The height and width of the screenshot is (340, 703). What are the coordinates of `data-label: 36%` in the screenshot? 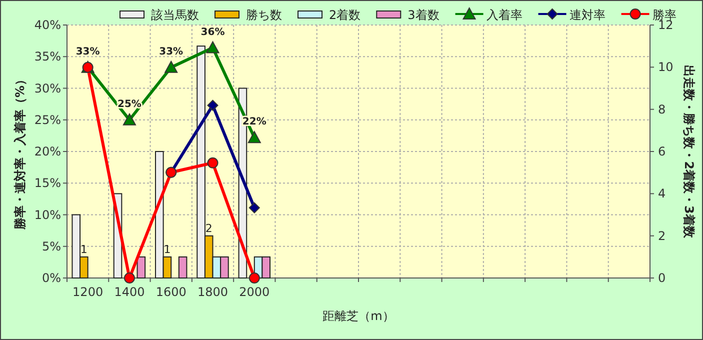 It's located at (212, 32).